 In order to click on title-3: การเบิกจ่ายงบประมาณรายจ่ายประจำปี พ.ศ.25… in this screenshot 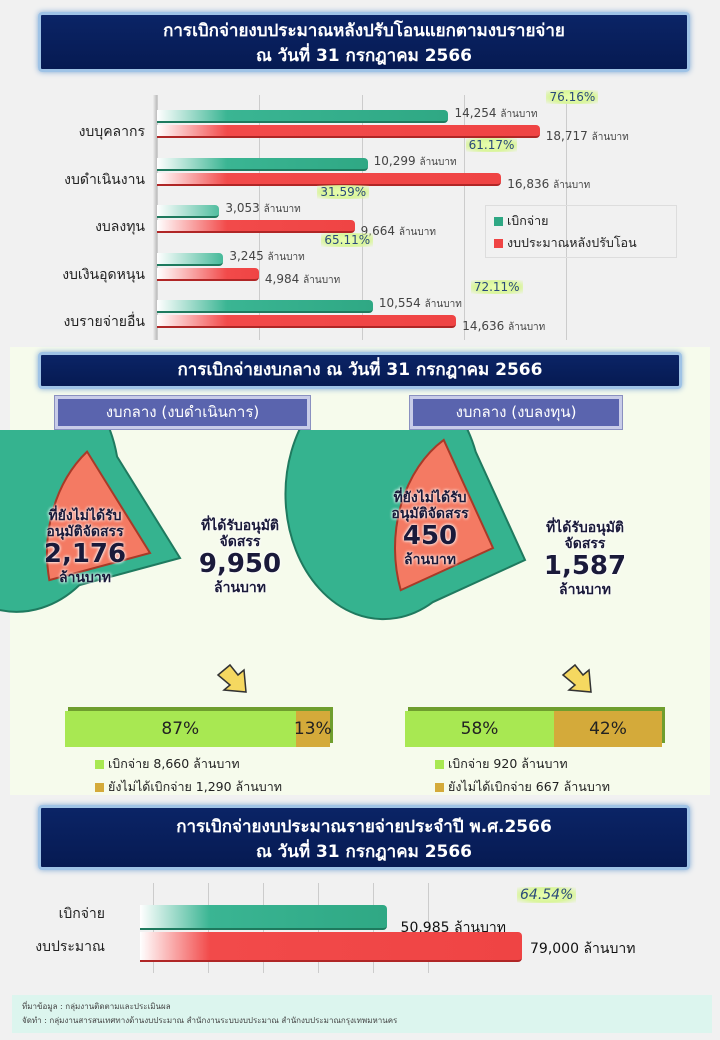, I will do `click(364, 837)`.